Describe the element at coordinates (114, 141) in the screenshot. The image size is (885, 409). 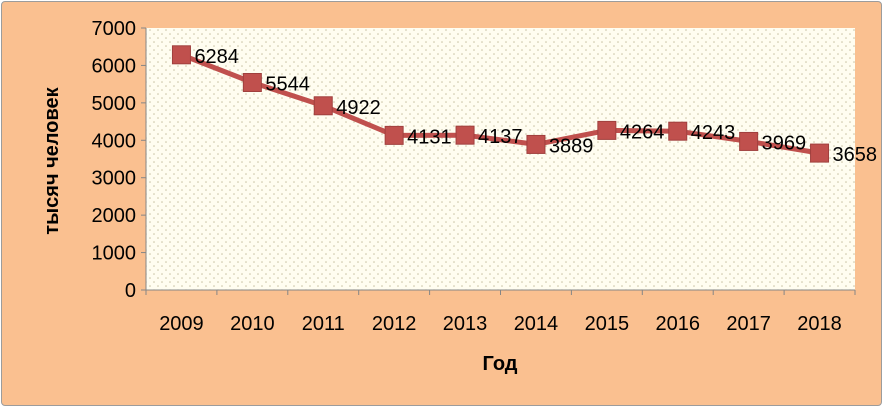
I see `y-tick-label: 4000` at that location.